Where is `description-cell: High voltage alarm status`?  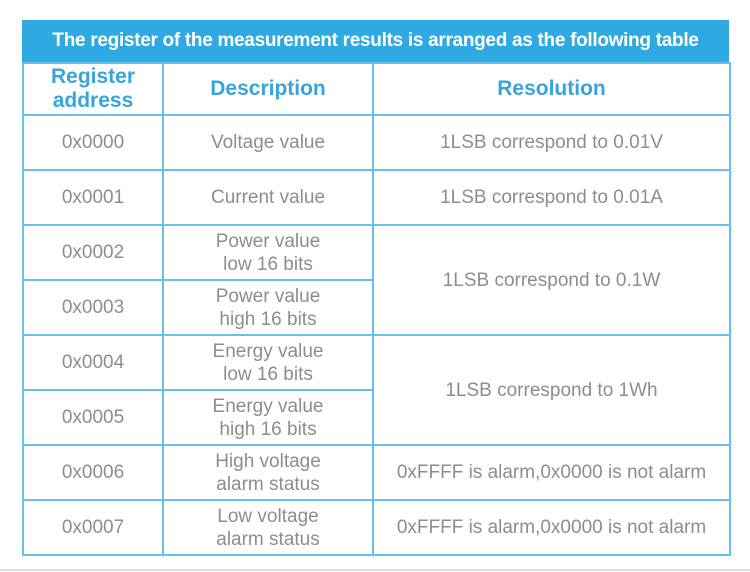
description-cell: High voltage alarm status is located at coordinates (268, 472).